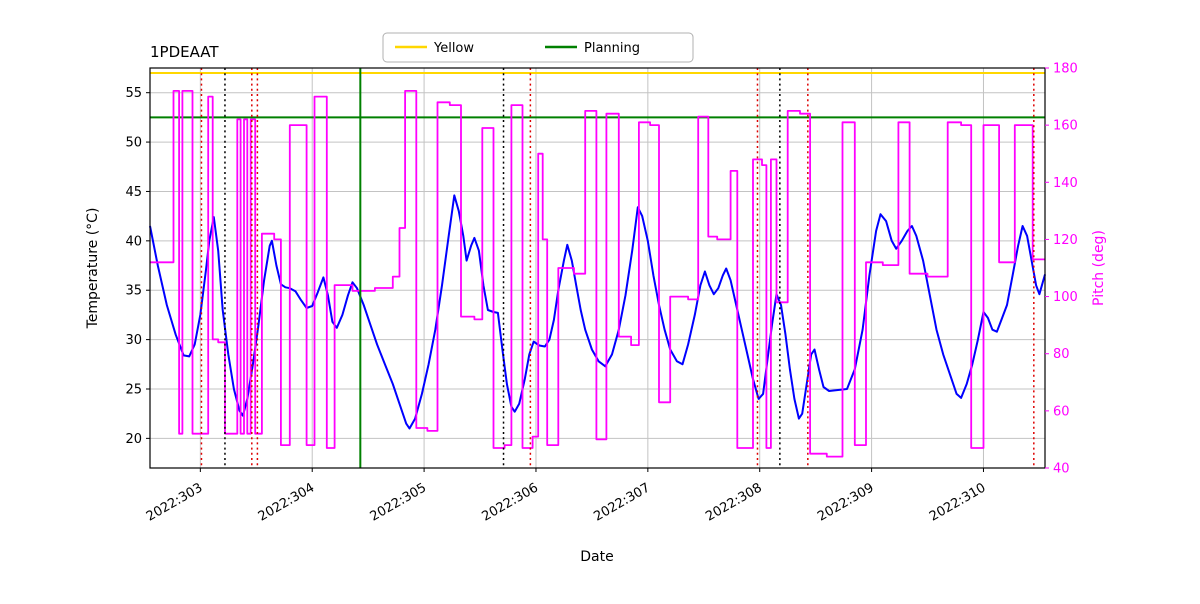 Image resolution: width=1200 pixels, height=604 pixels. Describe the element at coordinates (93, 269) in the screenshot. I see `y-axis-label-left: Temperature (°C)` at that location.